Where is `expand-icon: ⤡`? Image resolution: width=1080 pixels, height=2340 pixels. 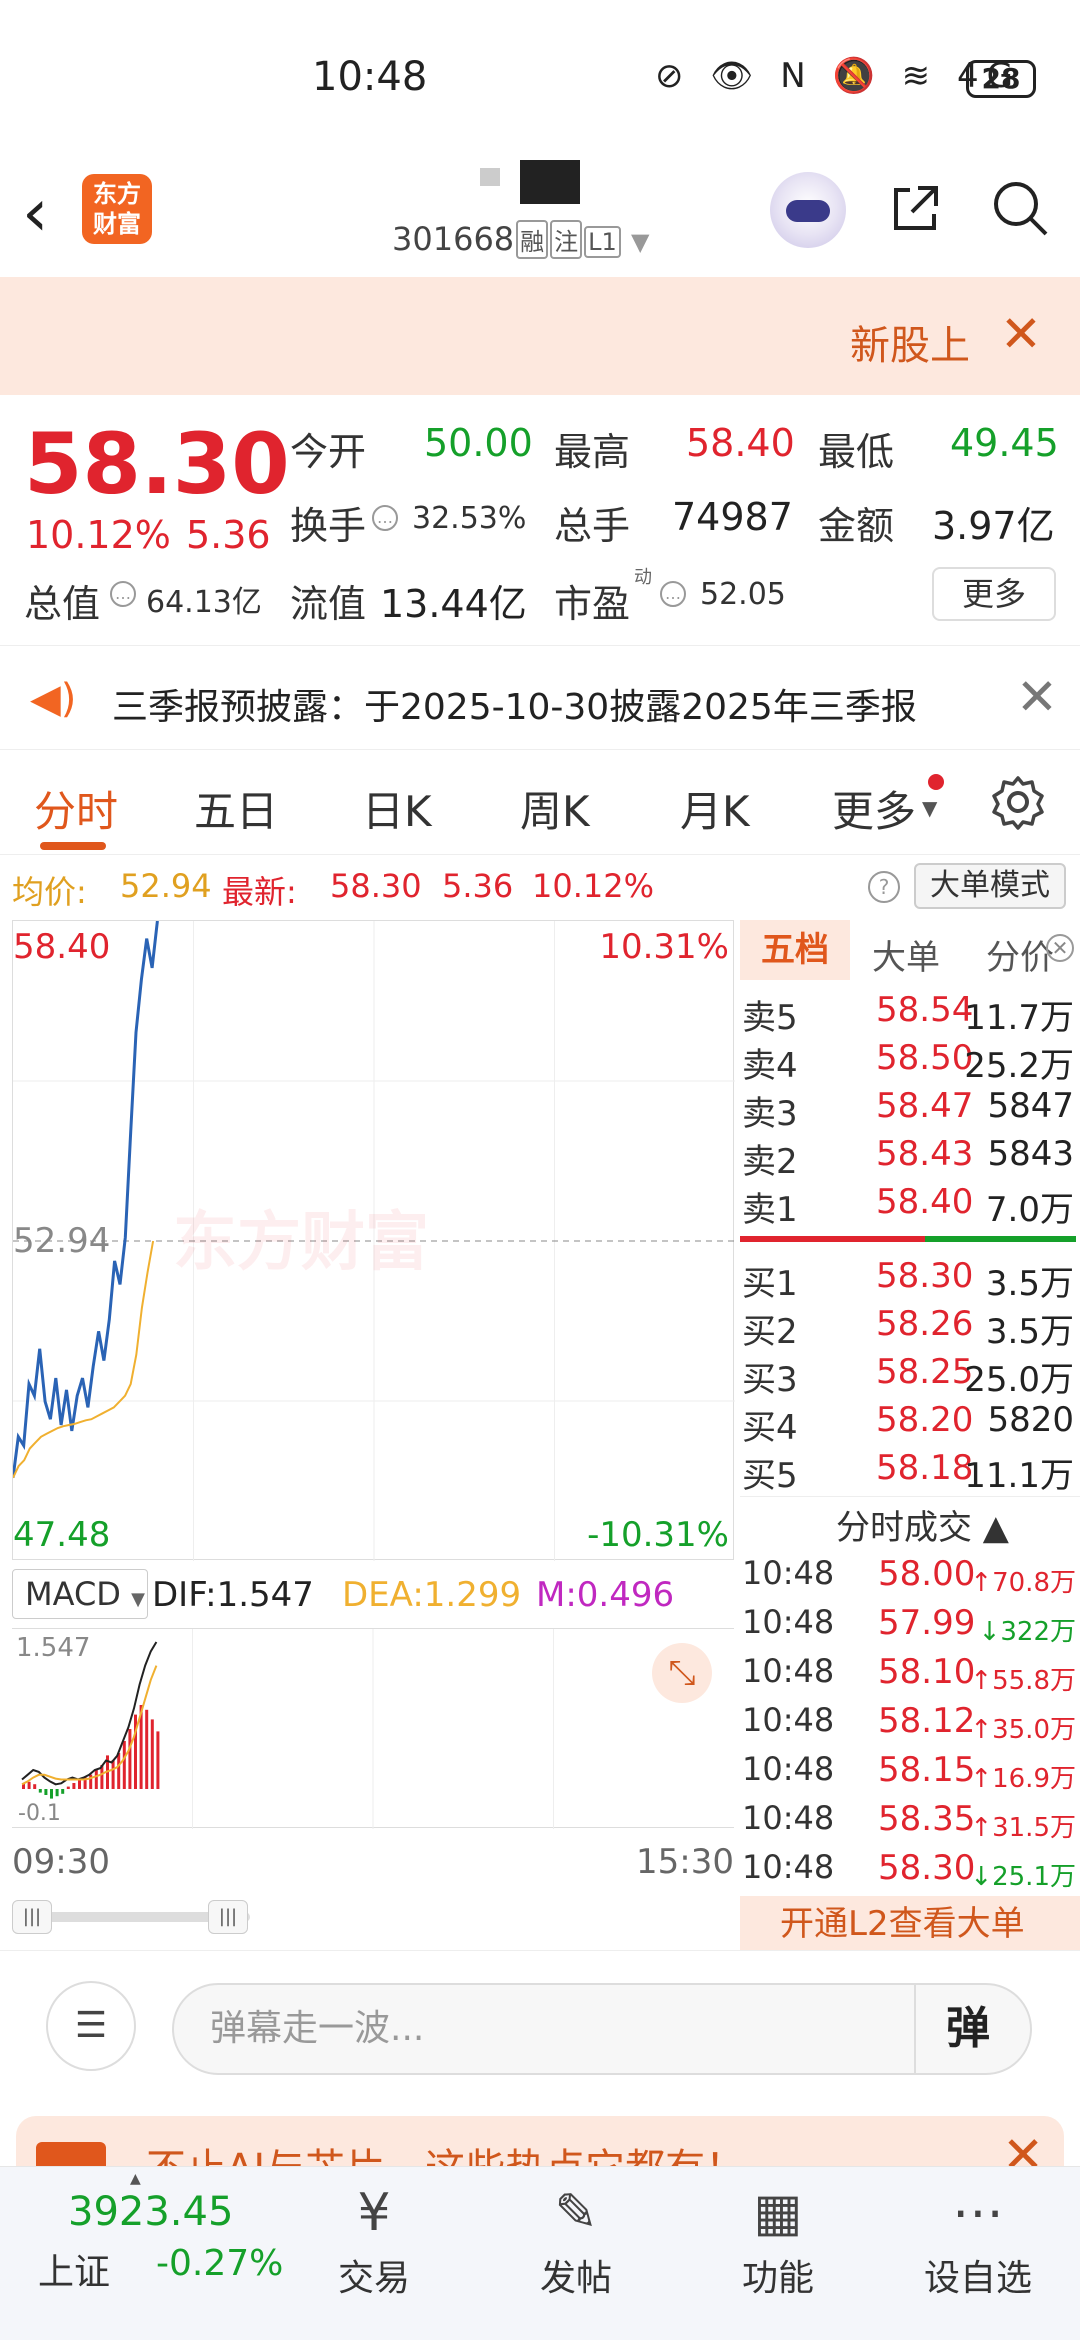
expand-icon: ⤡ is located at coordinates (682, 1673).